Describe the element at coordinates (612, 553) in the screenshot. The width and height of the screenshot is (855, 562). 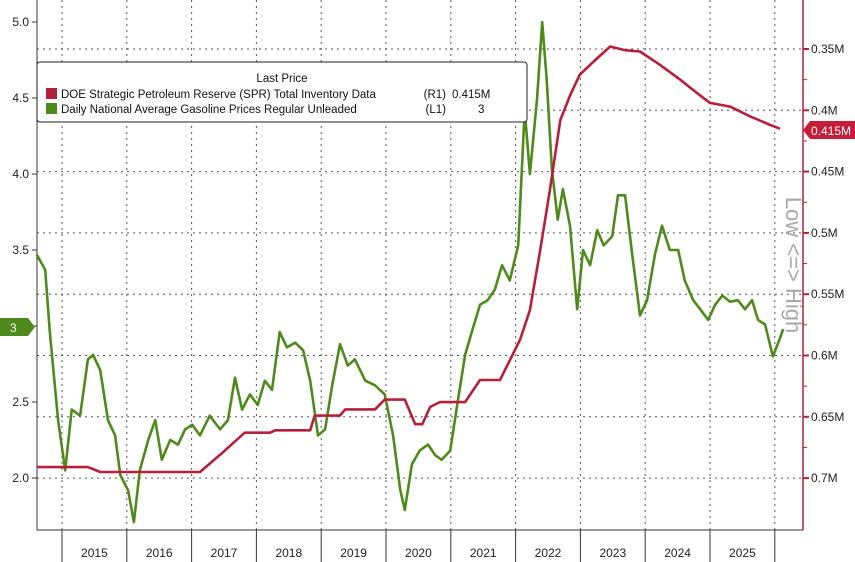
I see `x-tick-label: 2023` at that location.